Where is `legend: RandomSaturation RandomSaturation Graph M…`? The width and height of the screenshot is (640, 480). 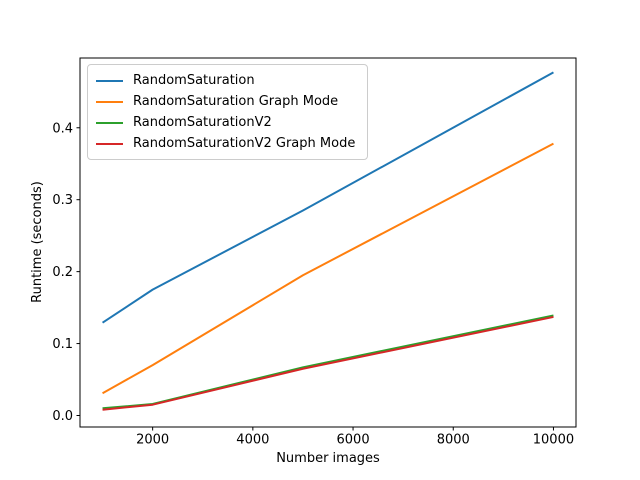
legend: RandomSaturation RandomSaturation Graph M… is located at coordinates (228, 112).